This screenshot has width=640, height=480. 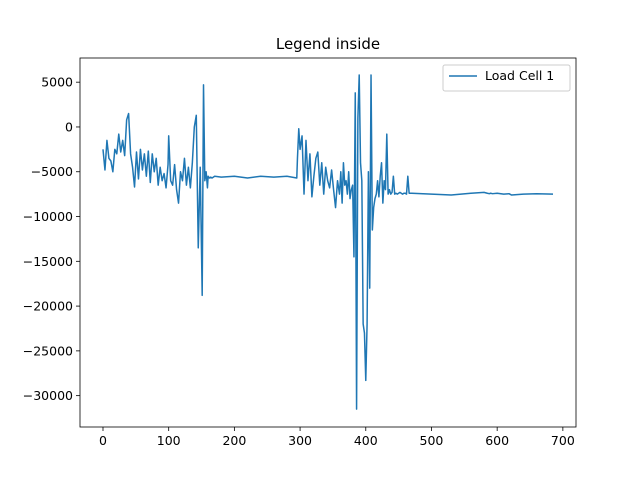 What do you see at coordinates (563, 440) in the screenshot?
I see `x-tick-label: 700` at bounding box center [563, 440].